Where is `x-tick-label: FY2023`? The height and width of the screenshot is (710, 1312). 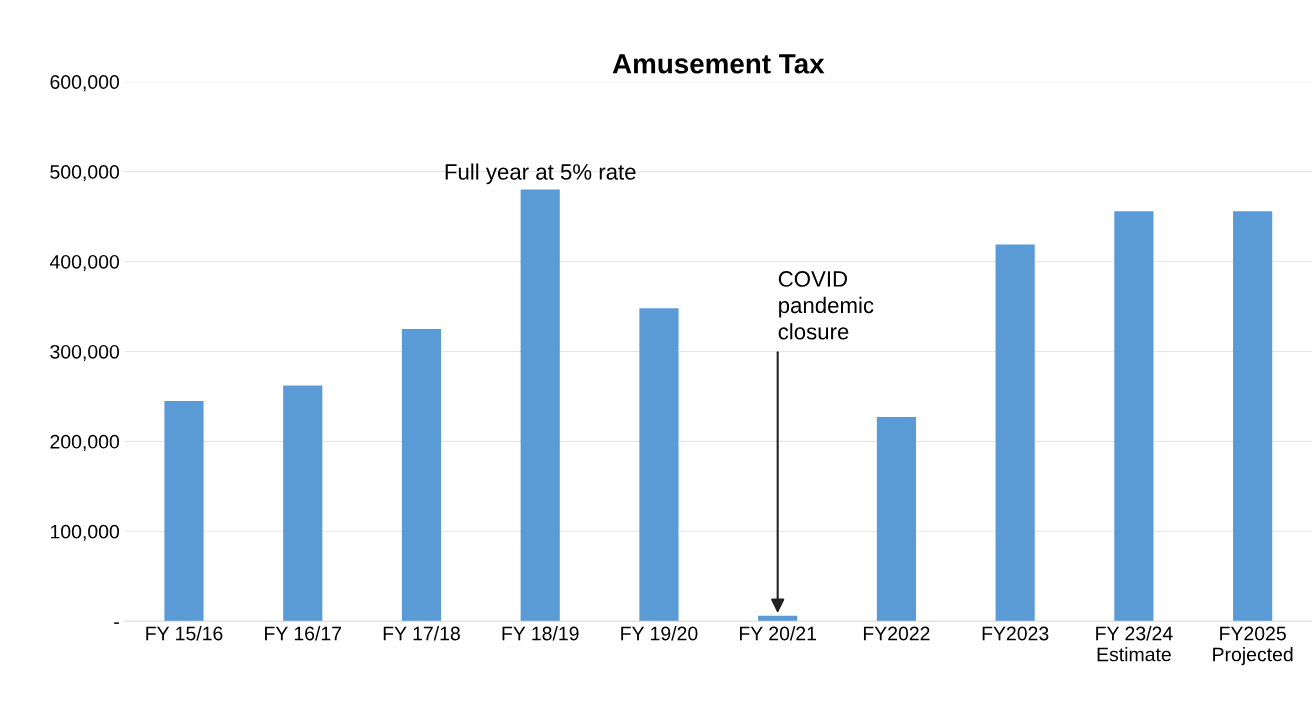 x-tick-label: FY2023 is located at coordinates (1015, 633).